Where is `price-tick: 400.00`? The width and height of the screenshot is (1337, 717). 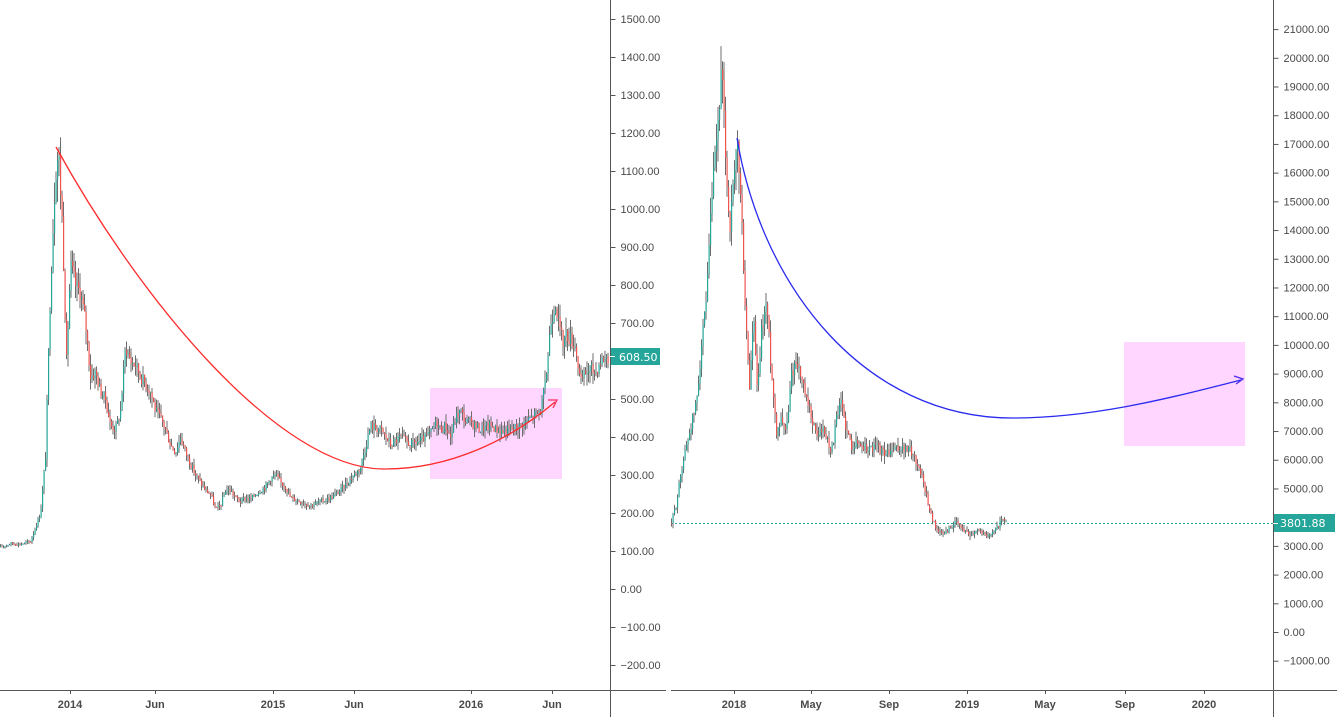 price-tick: 400.00 is located at coordinates (632, 438).